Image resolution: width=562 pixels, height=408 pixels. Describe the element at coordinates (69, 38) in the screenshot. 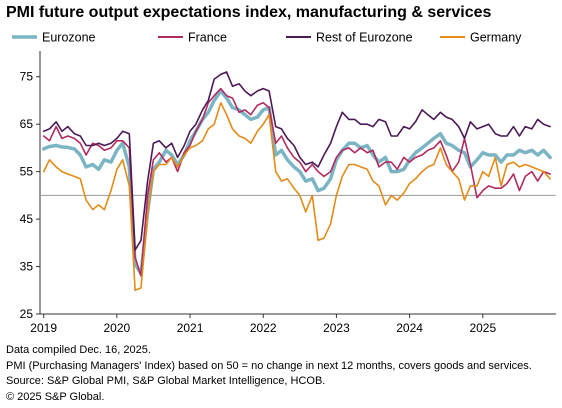

I see `legend-label: Eurozone` at that location.